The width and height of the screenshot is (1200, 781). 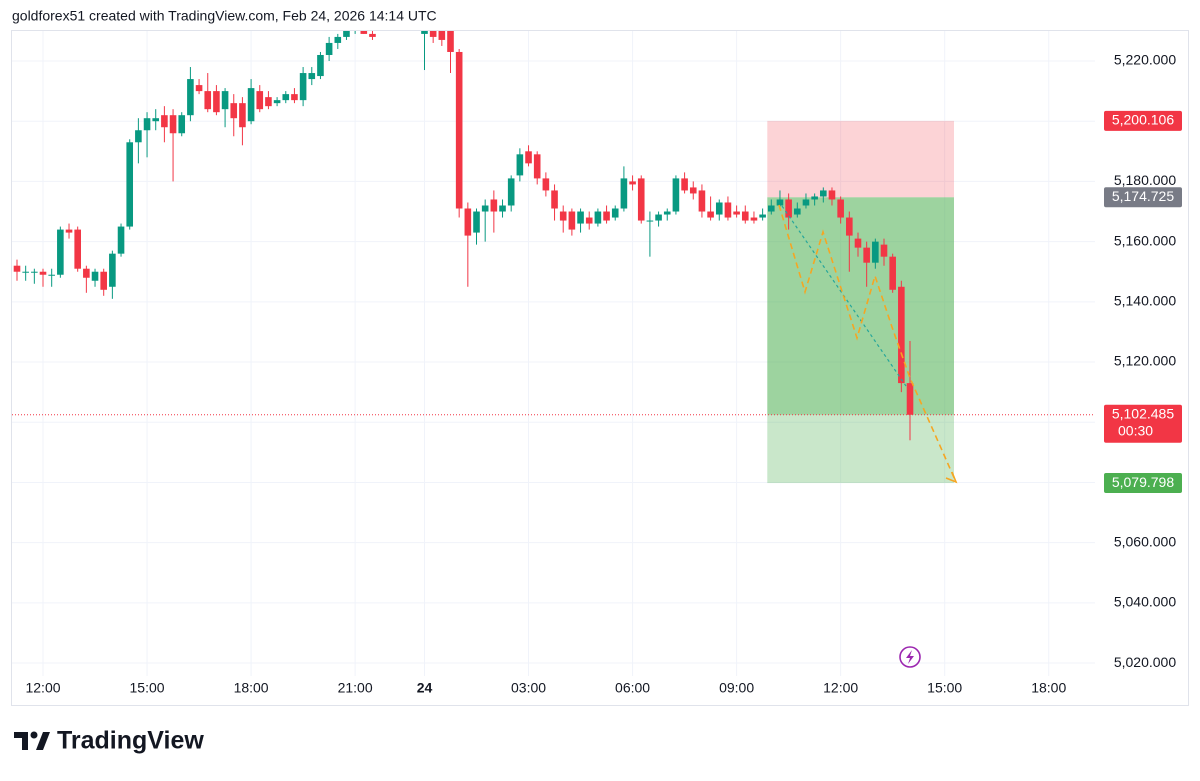 I want to click on logo: TradingView, so click(x=109, y=741).